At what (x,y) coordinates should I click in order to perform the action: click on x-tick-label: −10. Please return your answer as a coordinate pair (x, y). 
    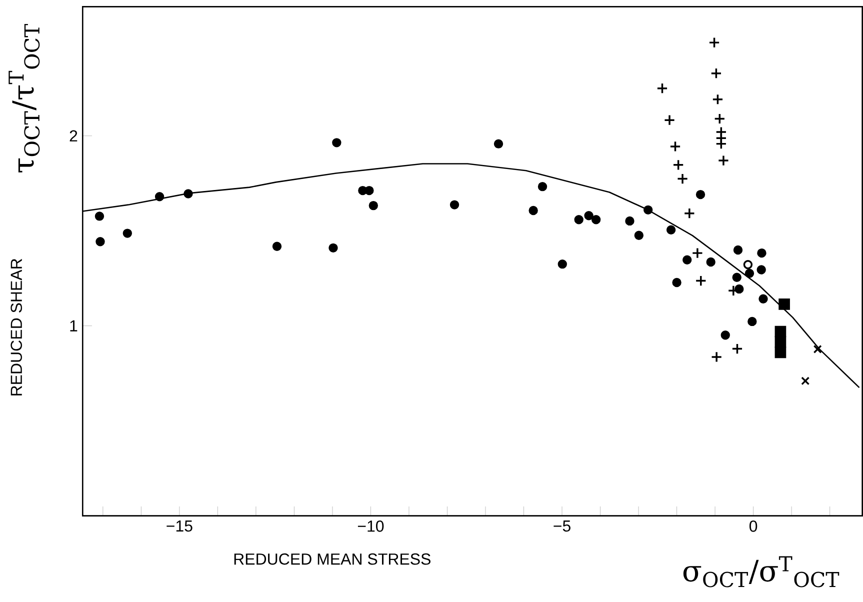
    Looking at the image, I should click on (371, 526).